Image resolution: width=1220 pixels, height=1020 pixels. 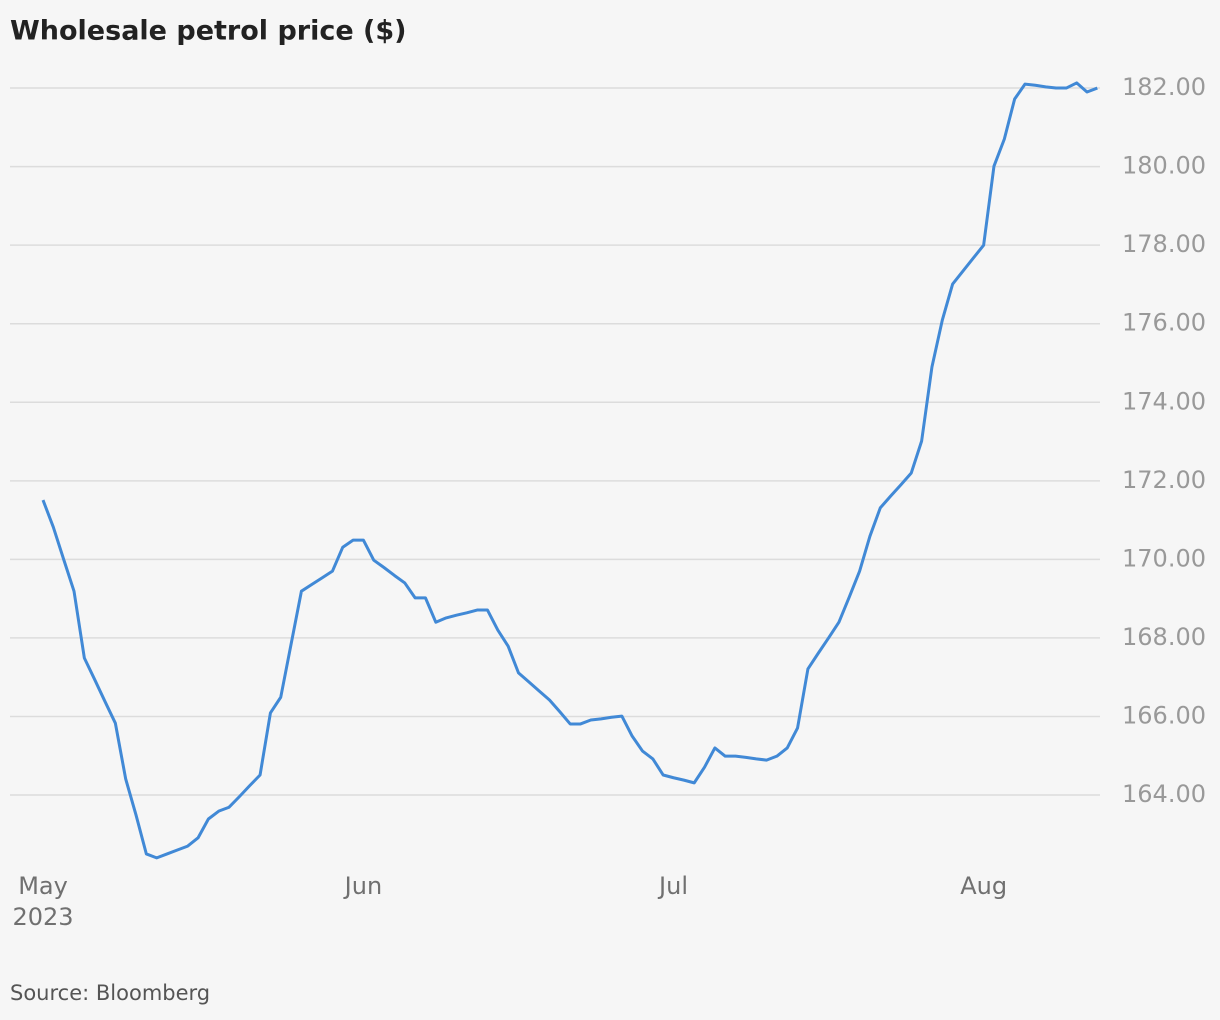 I want to click on y-tick-label: 172.00, so click(x=1164, y=480).